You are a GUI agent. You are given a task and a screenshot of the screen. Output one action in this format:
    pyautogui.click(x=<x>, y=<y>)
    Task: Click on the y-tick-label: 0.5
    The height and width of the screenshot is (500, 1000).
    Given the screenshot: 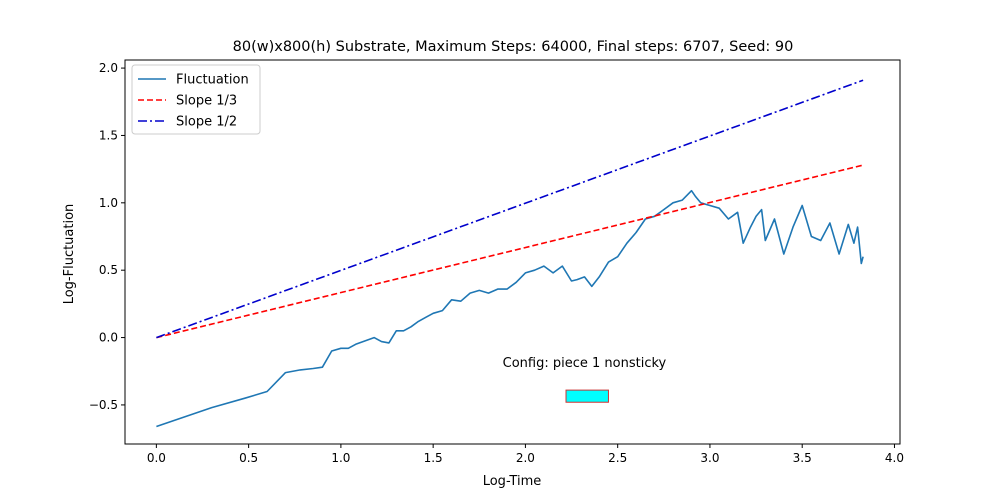 What is the action you would take?
    pyautogui.click(x=108, y=270)
    